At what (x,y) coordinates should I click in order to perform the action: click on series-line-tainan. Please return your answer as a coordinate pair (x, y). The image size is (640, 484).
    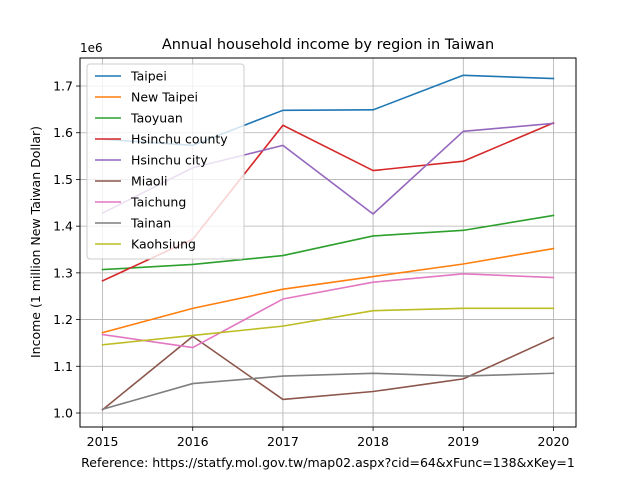
    Looking at the image, I should click on (328, 391).